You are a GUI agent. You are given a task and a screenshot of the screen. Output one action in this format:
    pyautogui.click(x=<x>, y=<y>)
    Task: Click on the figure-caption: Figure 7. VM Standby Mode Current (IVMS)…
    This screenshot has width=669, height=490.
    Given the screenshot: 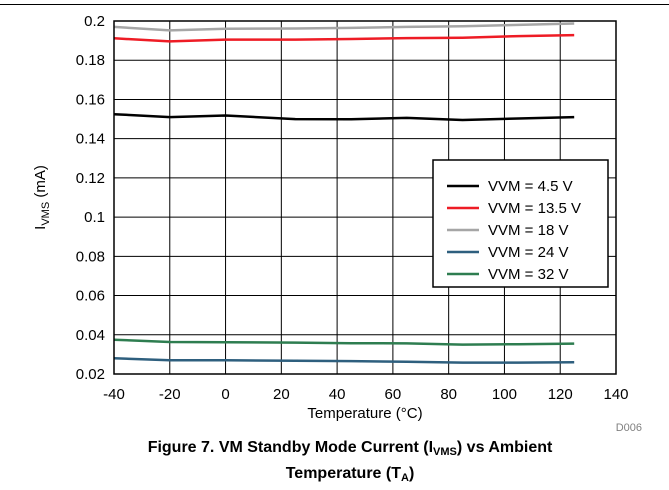 What is the action you would take?
    pyautogui.click(x=350, y=463)
    